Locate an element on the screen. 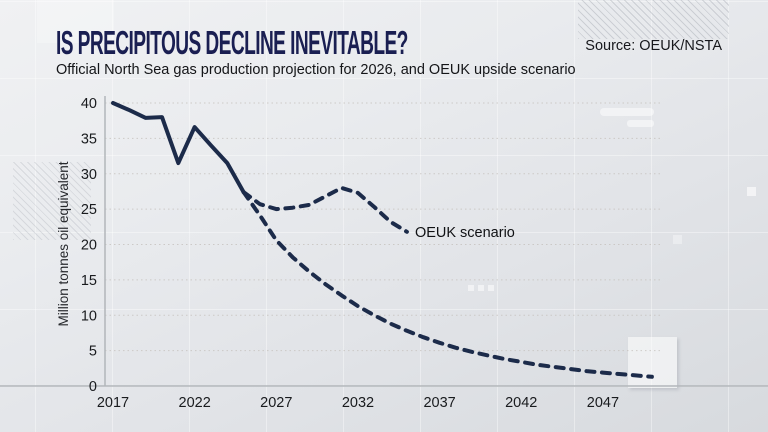 Image resolution: width=768 pixels, height=432 pixels. x-tick-label: 2032 is located at coordinates (358, 403).